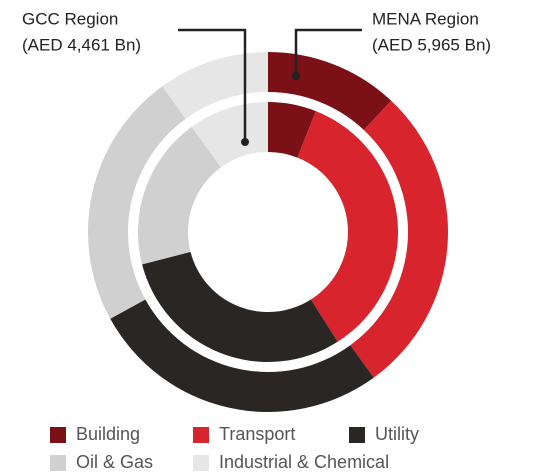  I want to click on gcc-leader, so click(212, 85).